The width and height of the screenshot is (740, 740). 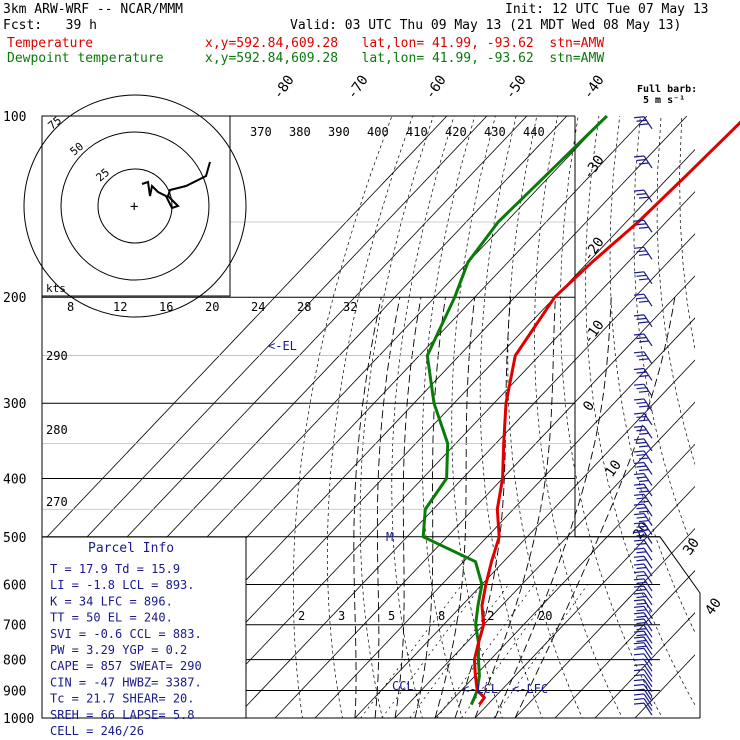 What do you see at coordinates (14, 538) in the screenshot?
I see `pressure-label: 500` at bounding box center [14, 538].